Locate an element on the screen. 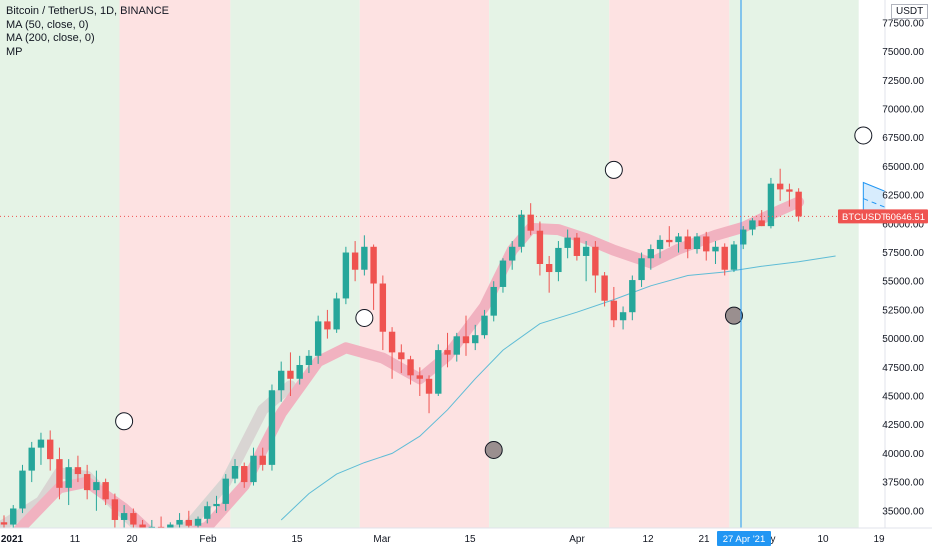 The height and width of the screenshot is (555, 932). price-tick-label: 62500.00 is located at coordinates (903, 196).